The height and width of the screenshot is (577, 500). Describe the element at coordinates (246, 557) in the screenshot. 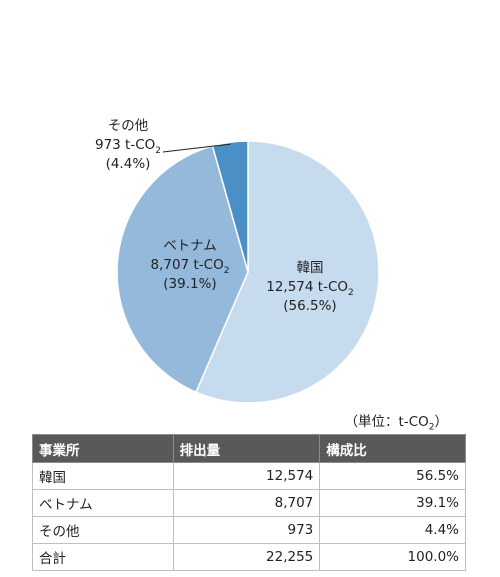

I see `cell-emissions: 22,255` at that location.